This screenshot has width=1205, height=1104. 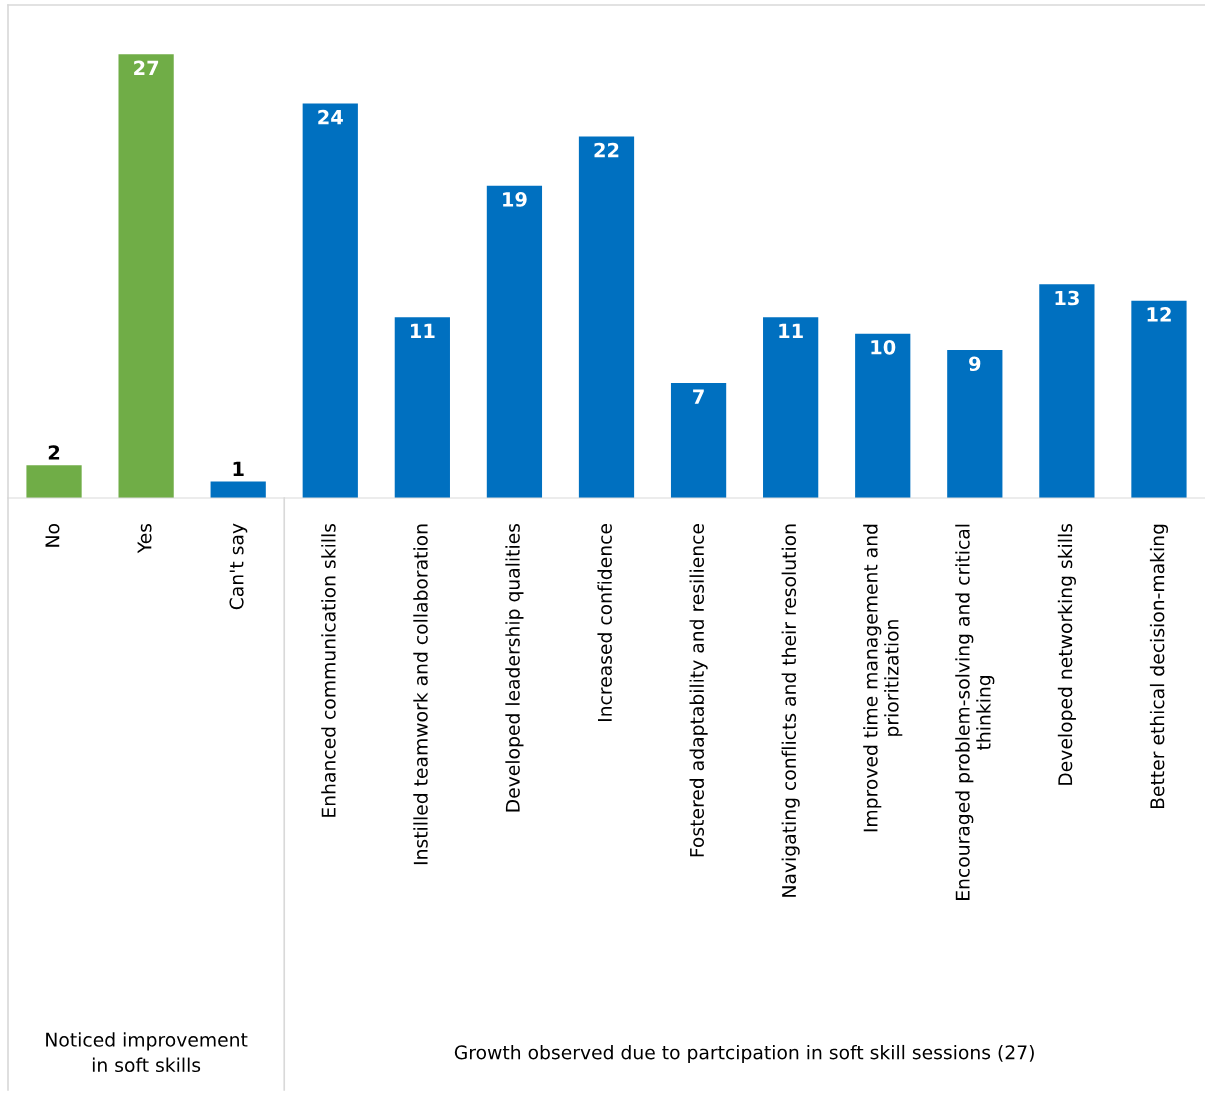 What do you see at coordinates (744, 1054) in the screenshot?
I see `text: Growth observed due to partcipation in soft skill sessions (27)` at bounding box center [744, 1054].